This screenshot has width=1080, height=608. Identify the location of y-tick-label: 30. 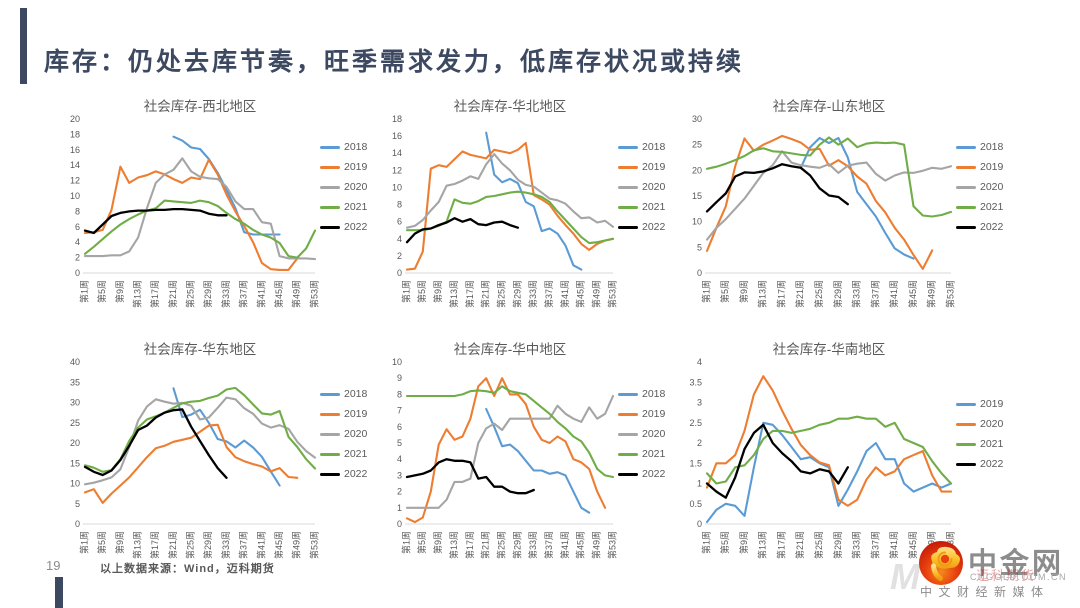
(697, 119).